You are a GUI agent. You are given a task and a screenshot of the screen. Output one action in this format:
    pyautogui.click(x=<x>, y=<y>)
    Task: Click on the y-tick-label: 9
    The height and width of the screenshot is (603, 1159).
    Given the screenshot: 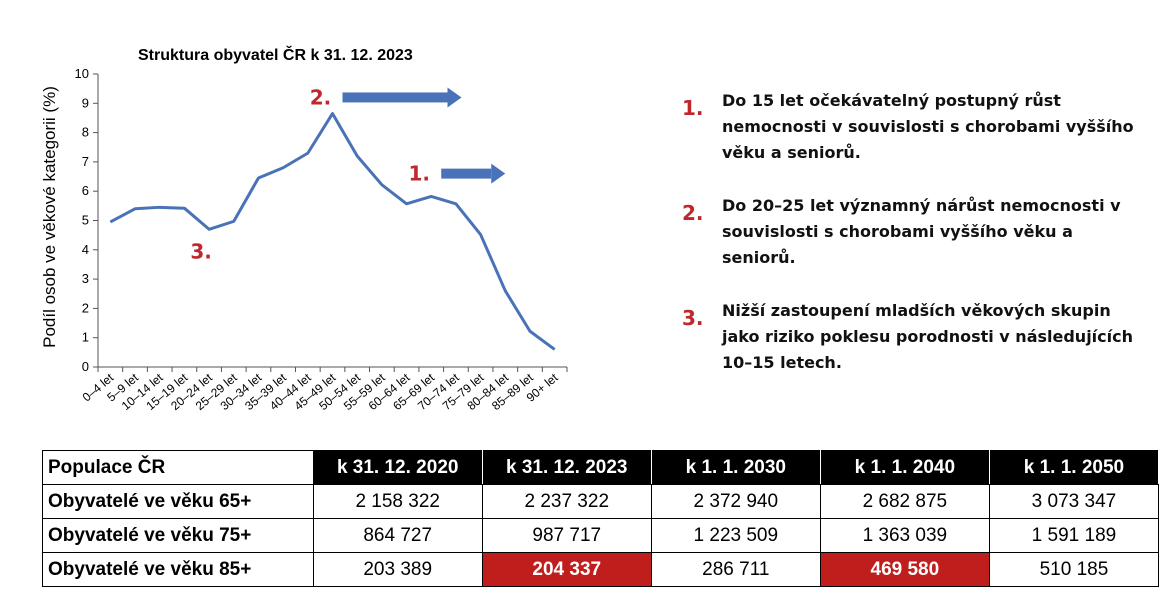 What is the action you would take?
    pyautogui.click(x=85, y=102)
    